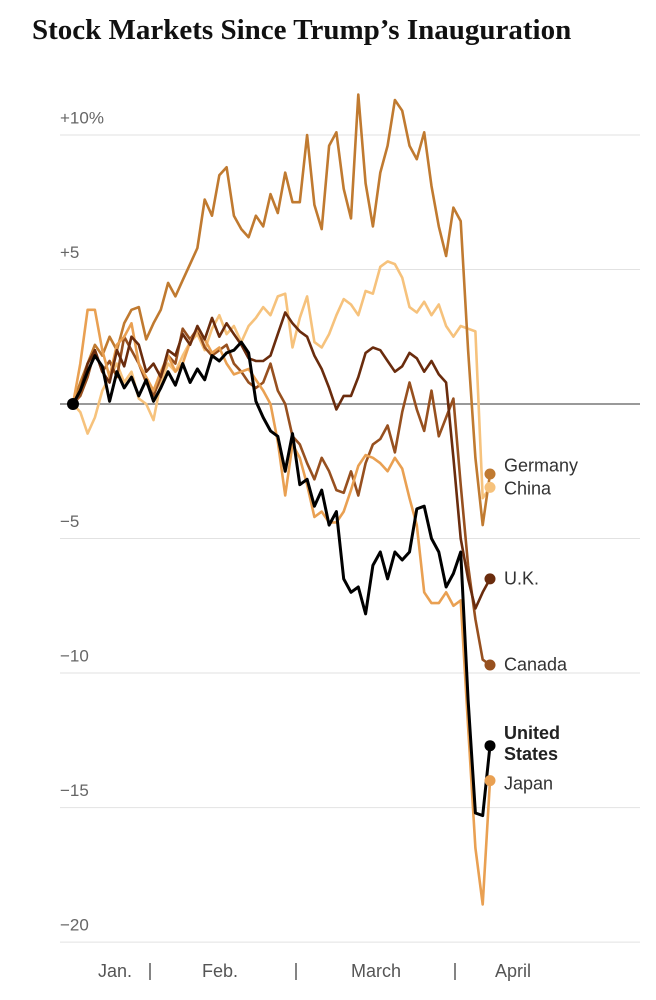 Image resolution: width=656 pixels, height=1000 pixels. Describe the element at coordinates (74, 656) in the screenshot. I see `y-tick-label: −10` at that location.